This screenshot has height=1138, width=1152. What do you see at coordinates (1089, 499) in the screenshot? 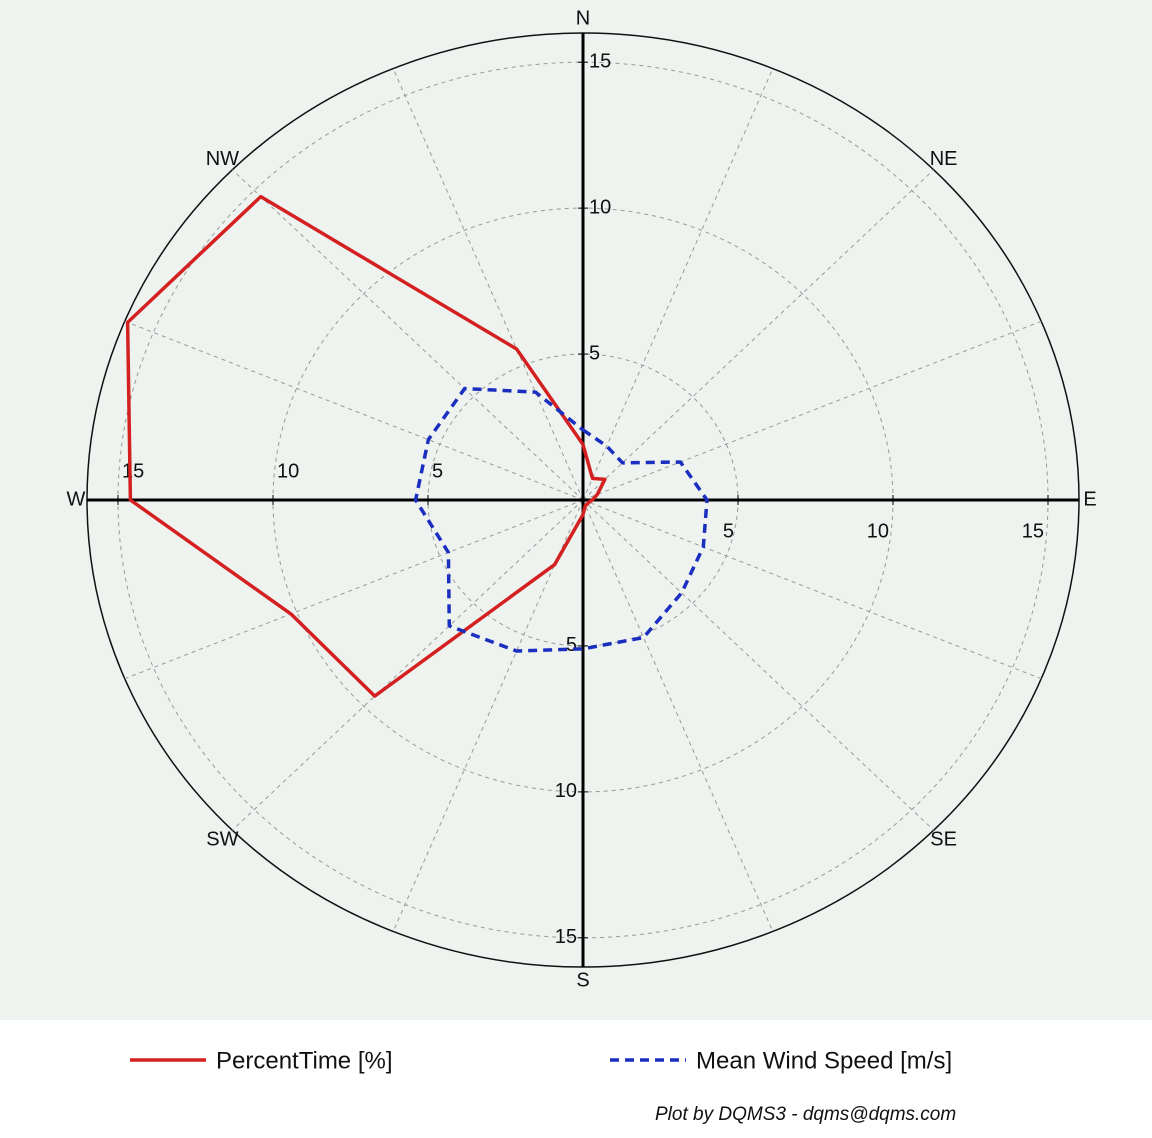
I see `direction-label: E` at bounding box center [1089, 499].